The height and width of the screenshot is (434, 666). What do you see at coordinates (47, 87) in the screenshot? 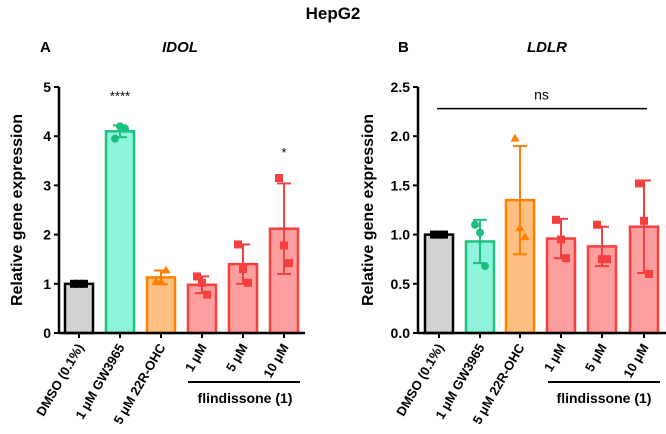
I see `y-tick-label: 5` at bounding box center [47, 87].